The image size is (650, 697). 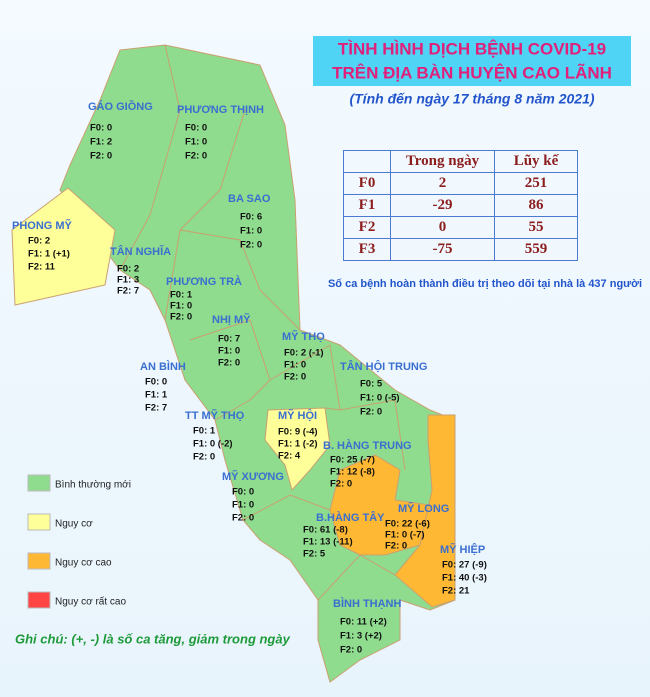 I want to click on subtitle: (Tính đến ngày 17 tháng 8 năm 2021), so click(x=471, y=99).